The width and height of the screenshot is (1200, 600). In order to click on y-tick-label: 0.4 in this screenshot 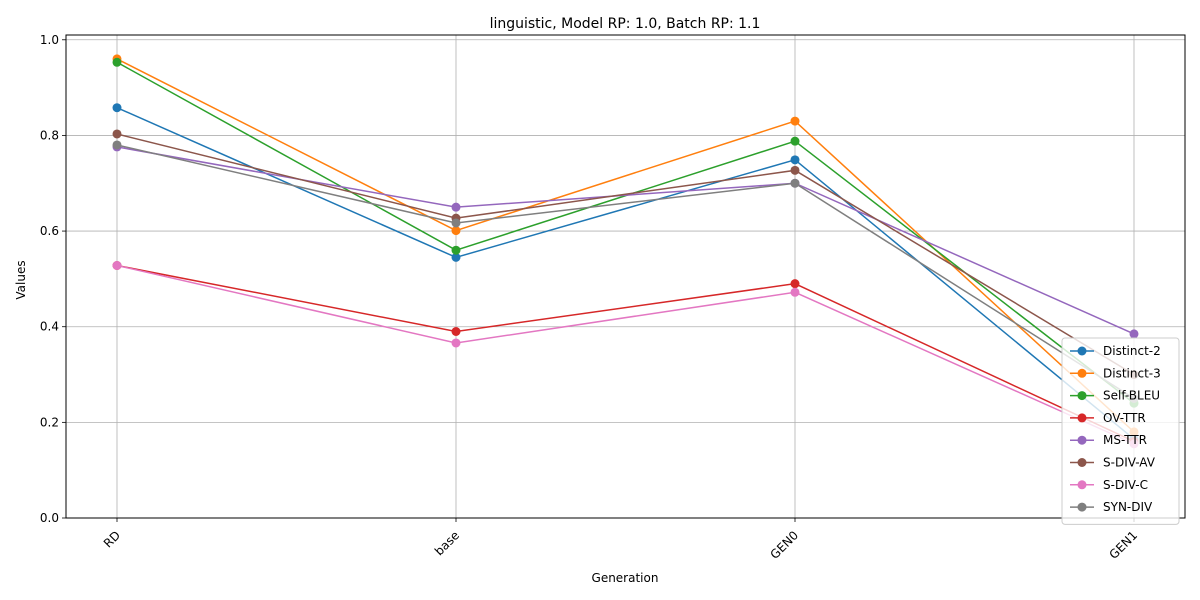, I will do `click(49, 327)`.